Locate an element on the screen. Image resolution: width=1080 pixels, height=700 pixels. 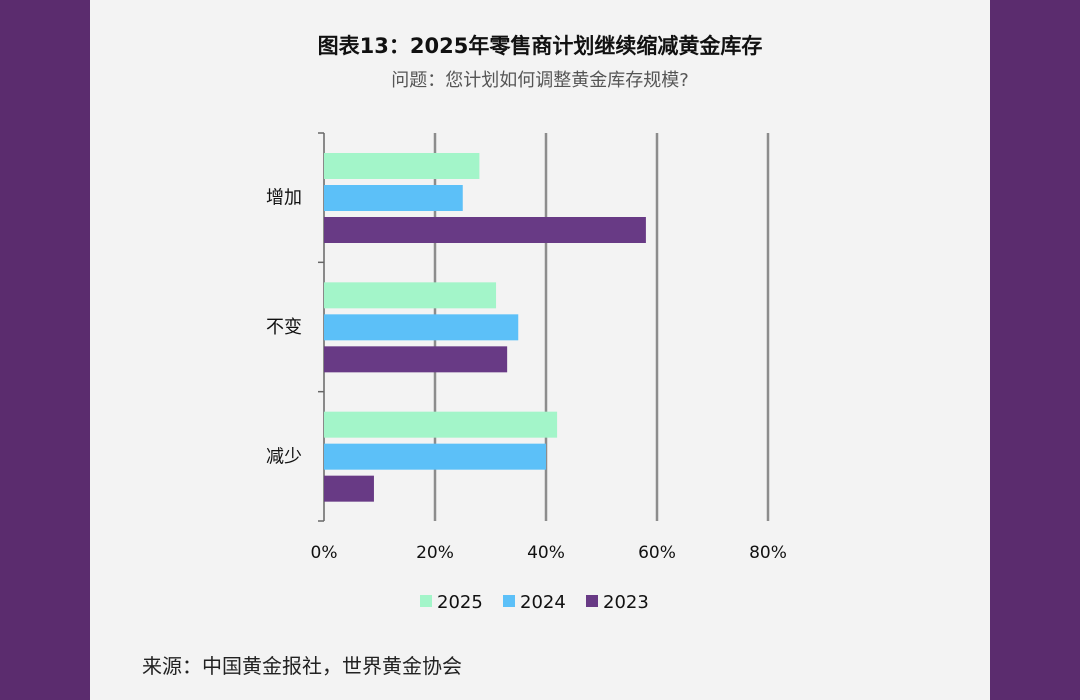
bar-2024-不变 is located at coordinates (421, 327).